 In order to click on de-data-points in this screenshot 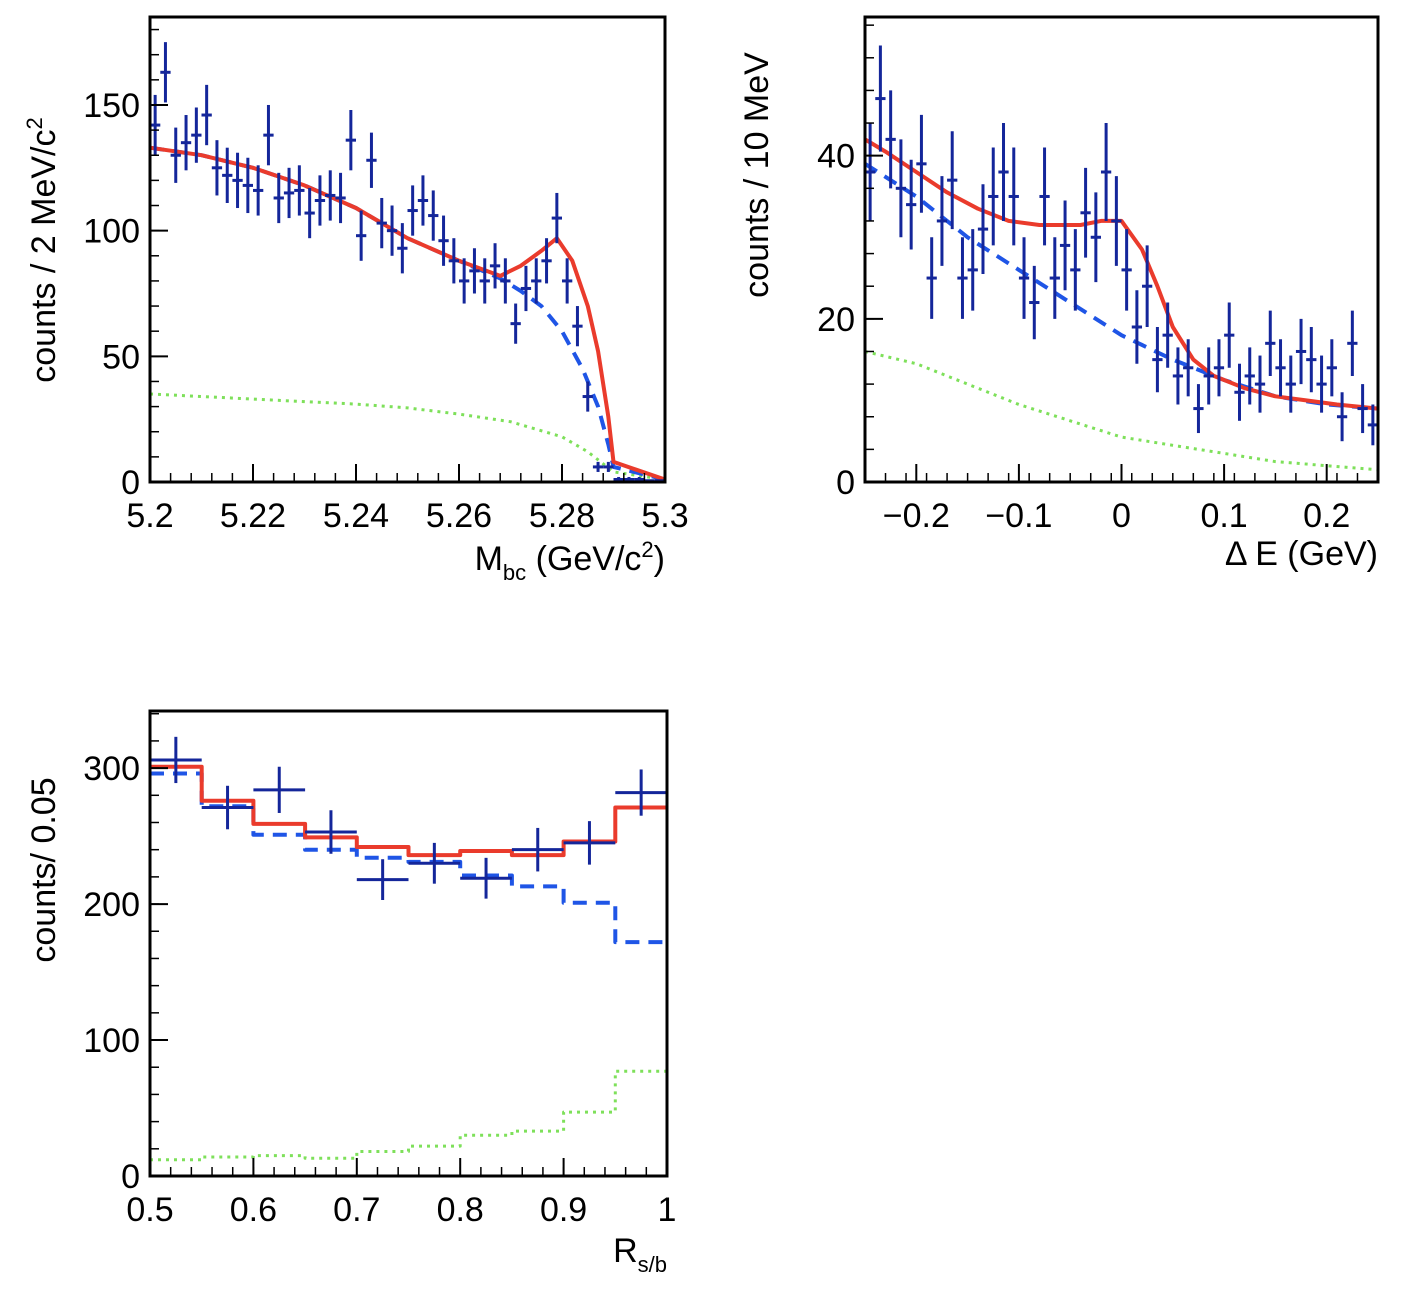, I will do `click(1121, 245)`.